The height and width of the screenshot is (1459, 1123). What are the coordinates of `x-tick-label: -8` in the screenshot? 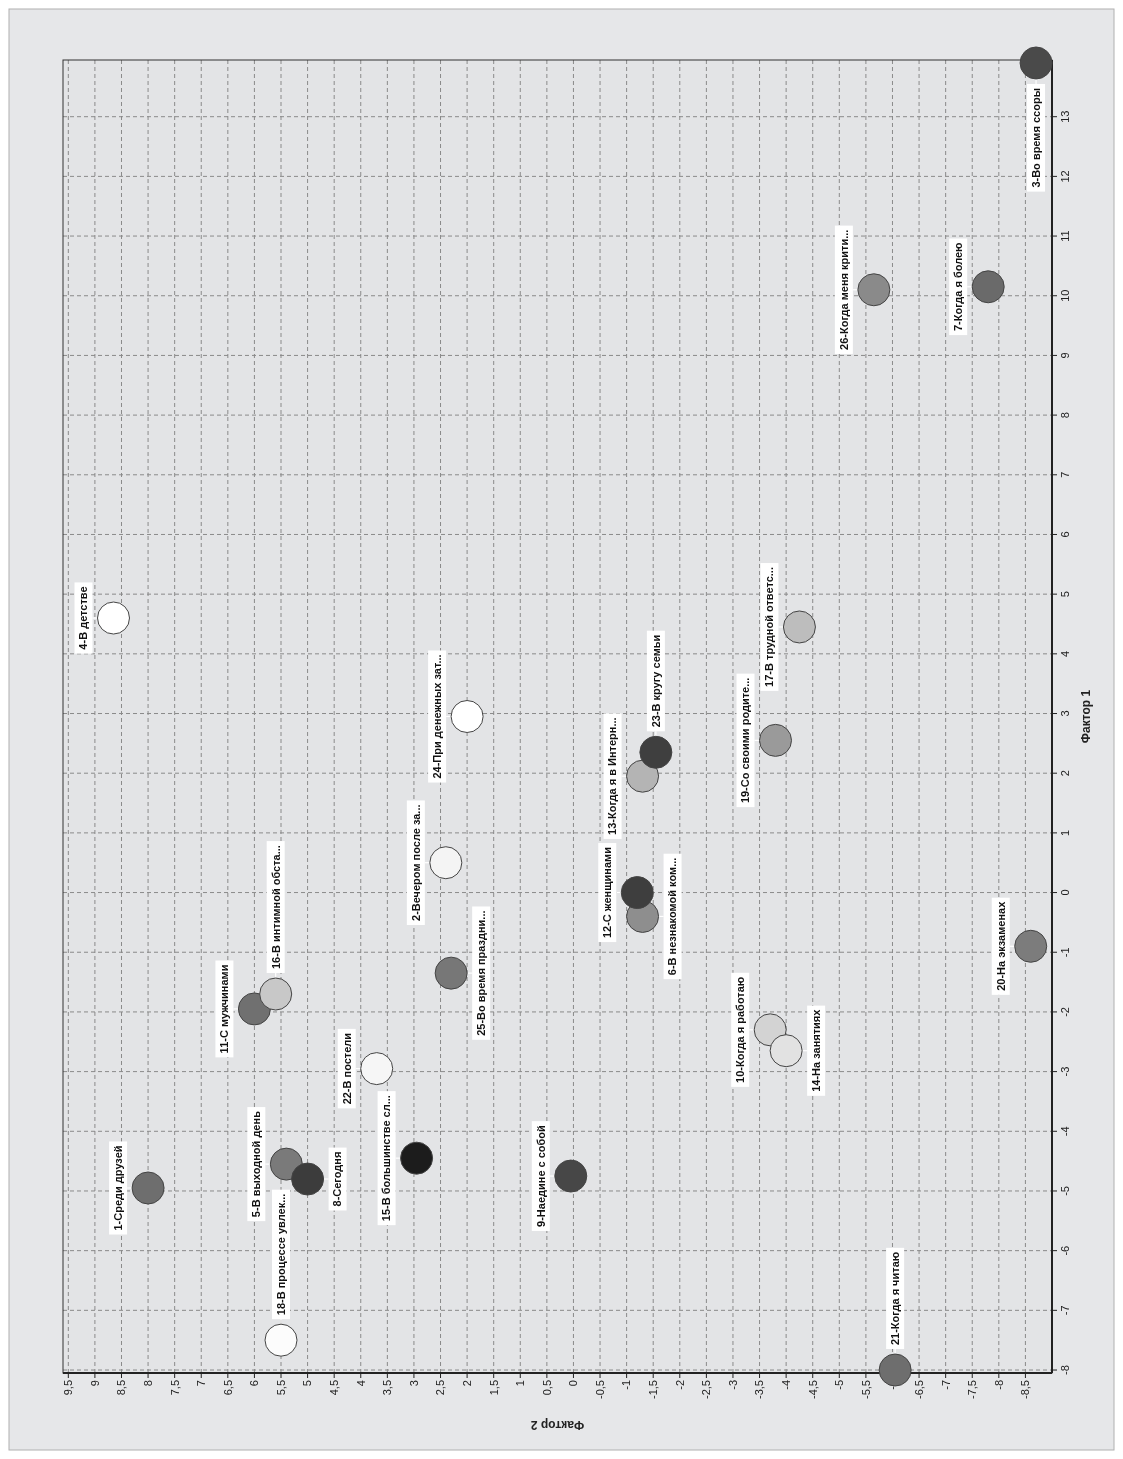 It's located at (998, 1385).